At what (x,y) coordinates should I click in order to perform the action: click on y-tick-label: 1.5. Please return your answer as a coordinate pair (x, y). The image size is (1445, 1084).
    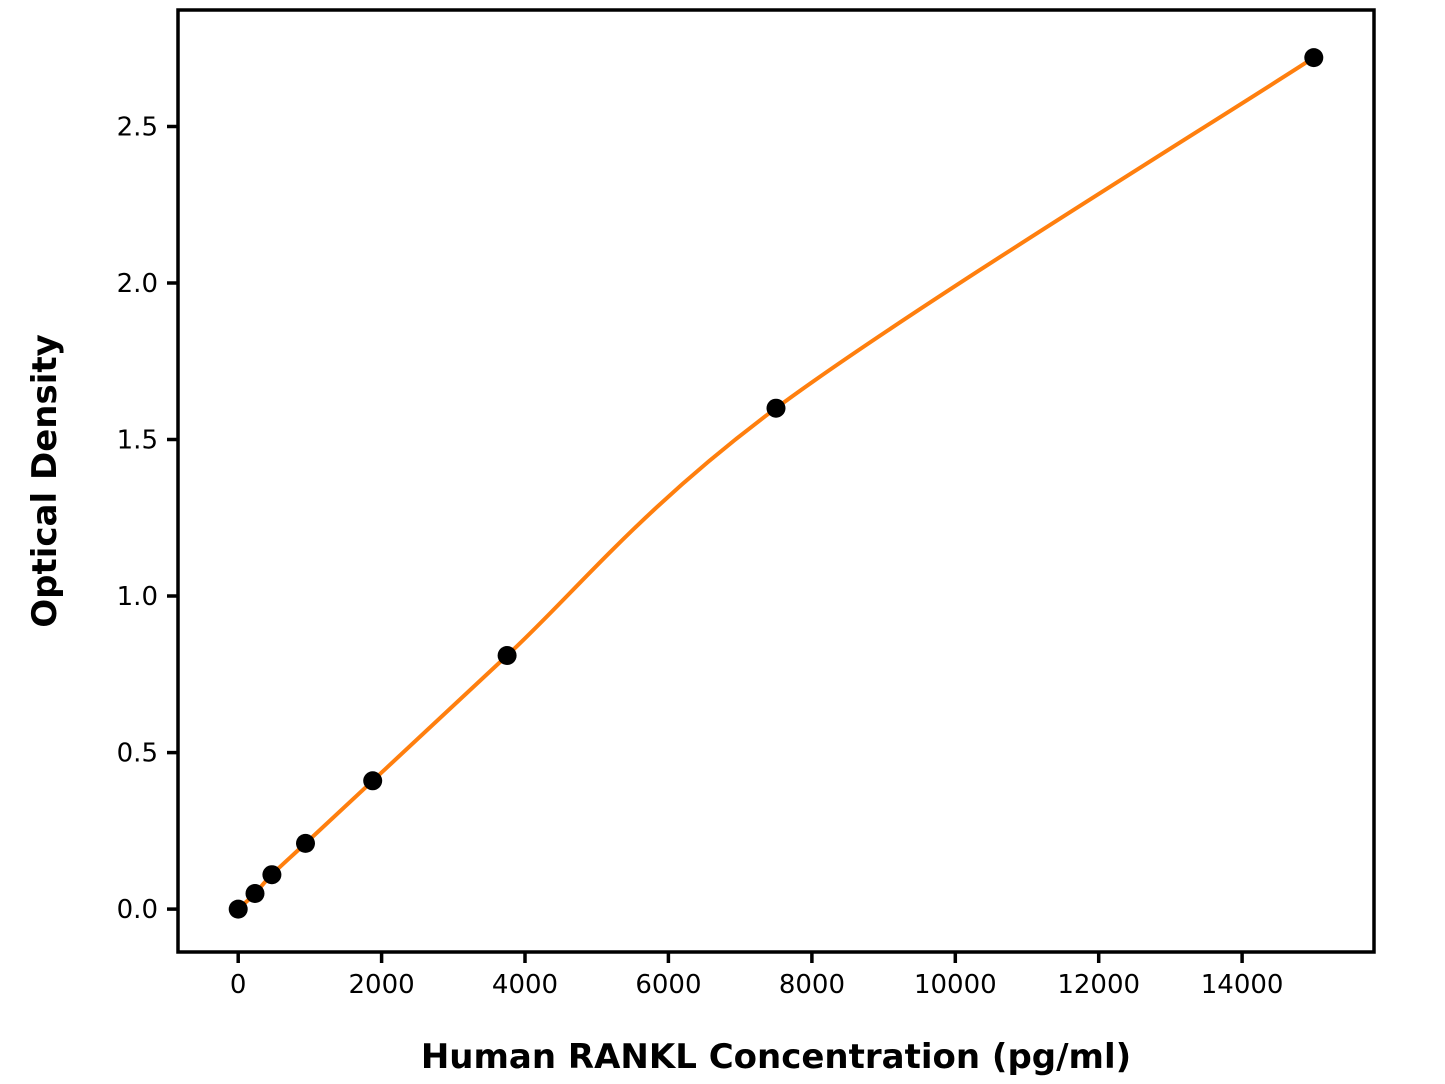
    Looking at the image, I should click on (137, 441).